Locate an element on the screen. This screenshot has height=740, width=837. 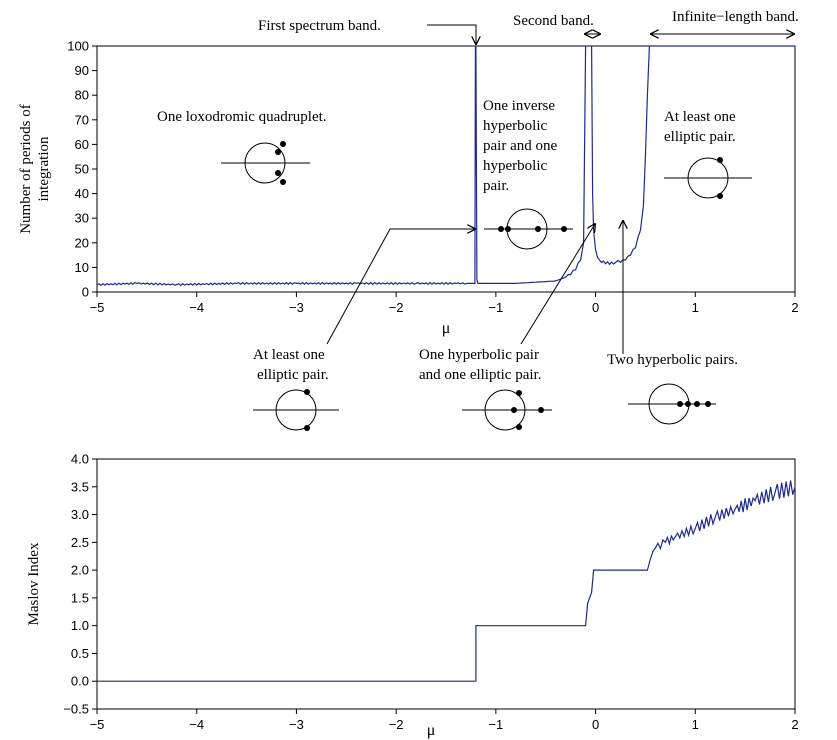
diagram-elliptic-left is located at coordinates (296, 410).